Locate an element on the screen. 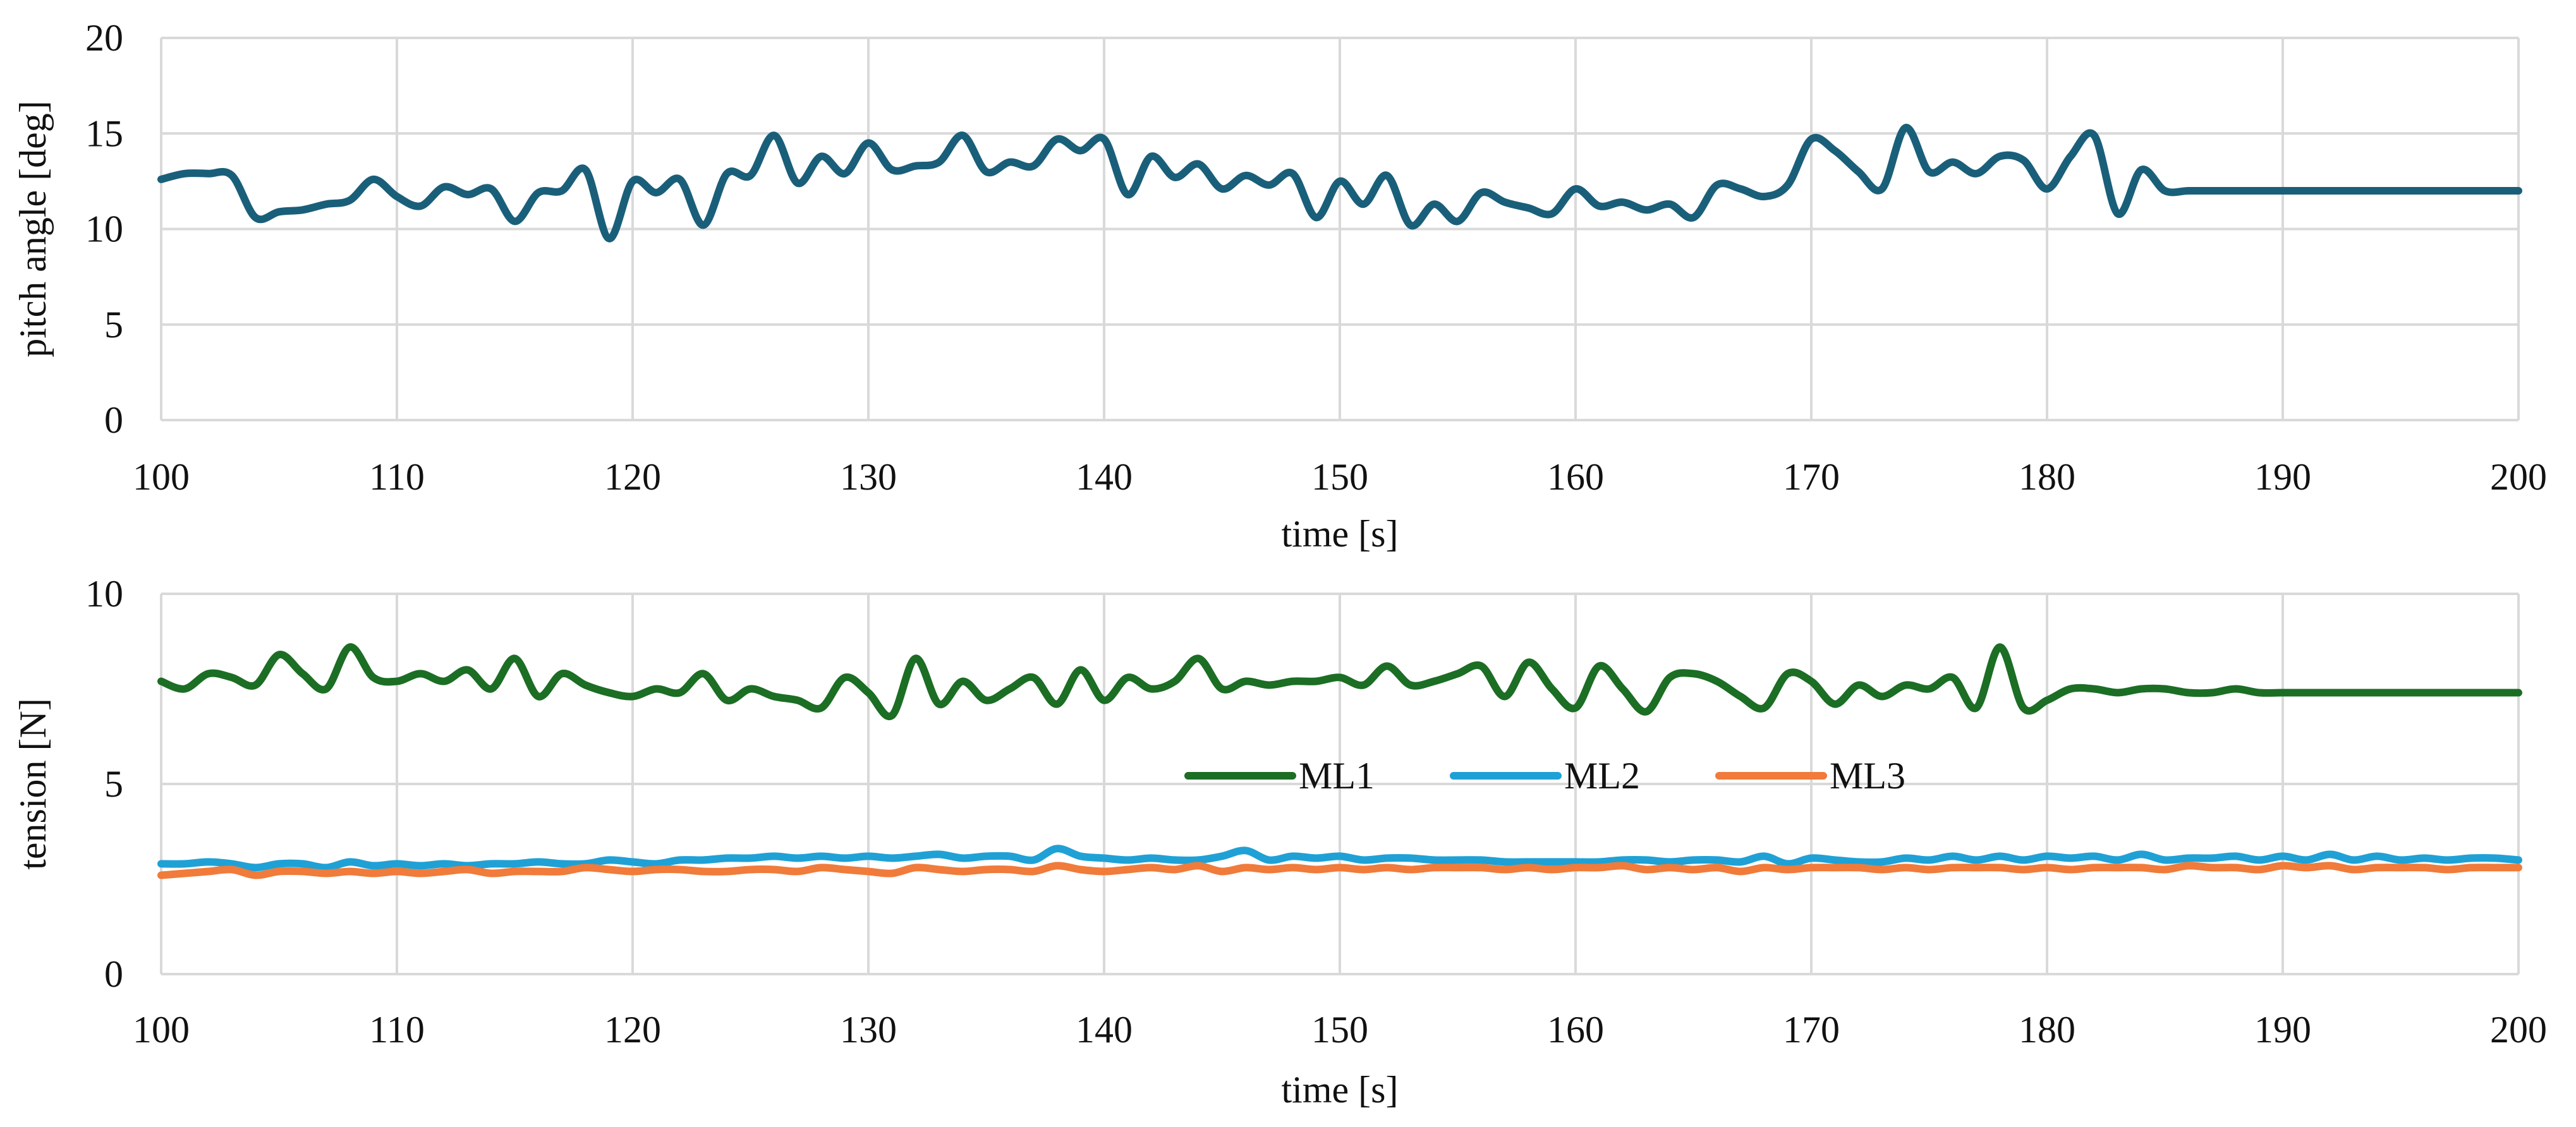 The width and height of the screenshot is (2576, 1127). legend-label: ML1 is located at coordinates (1337, 776).